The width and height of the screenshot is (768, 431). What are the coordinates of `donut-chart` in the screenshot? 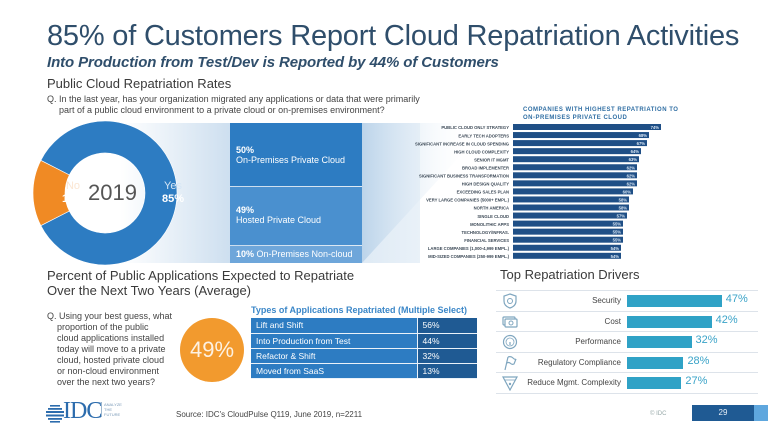 It's located at (105, 193).